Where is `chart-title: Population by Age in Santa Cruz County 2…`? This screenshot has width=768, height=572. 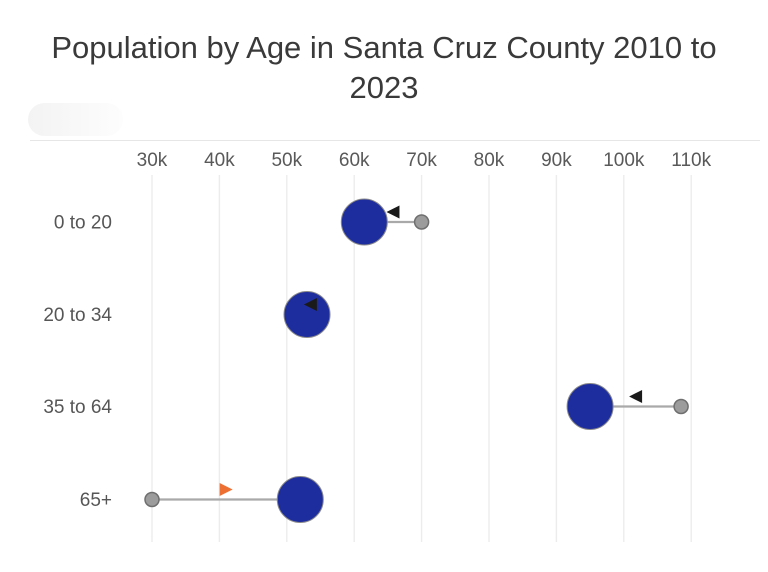
chart-title: Population by Age in Santa Cruz County 2… is located at coordinates (384, 67).